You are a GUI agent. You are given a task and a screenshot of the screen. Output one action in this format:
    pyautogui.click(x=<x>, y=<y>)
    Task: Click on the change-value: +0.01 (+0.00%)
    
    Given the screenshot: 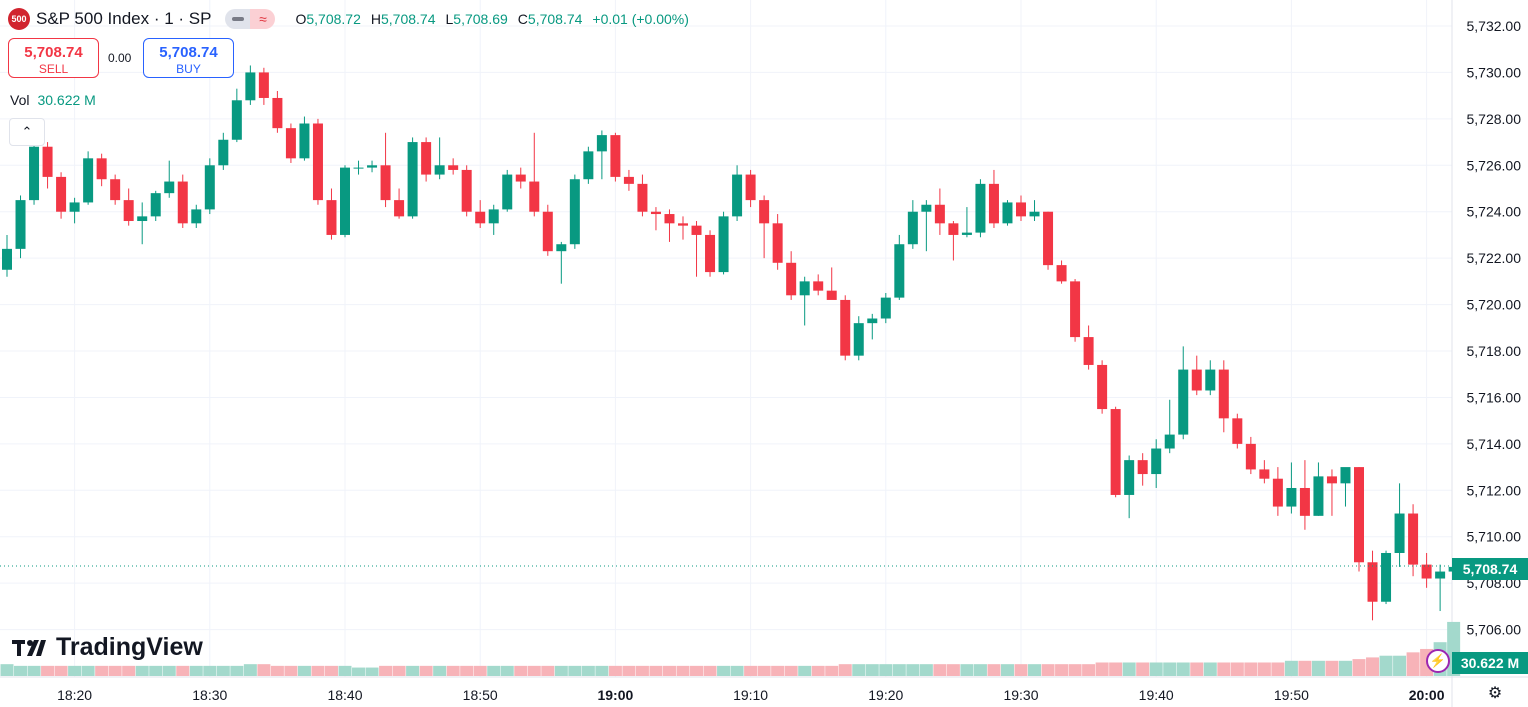 What is the action you would take?
    pyautogui.click(x=640, y=19)
    